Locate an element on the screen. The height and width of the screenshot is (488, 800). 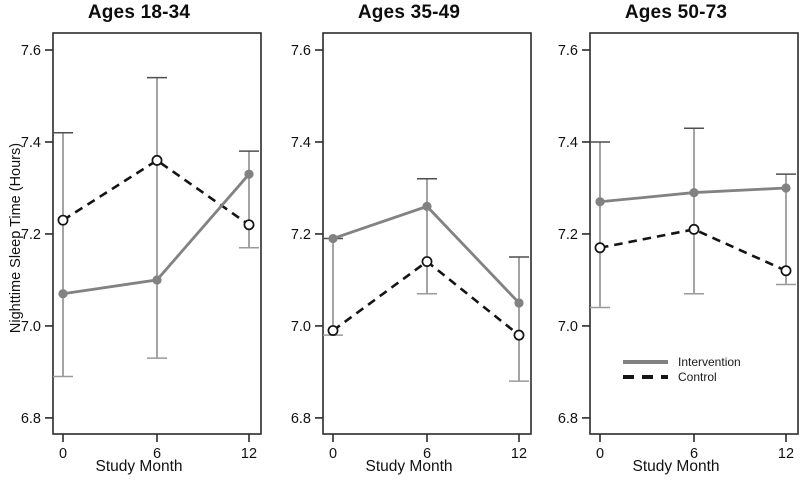
legend: Intervention Control is located at coordinates (682, 369).